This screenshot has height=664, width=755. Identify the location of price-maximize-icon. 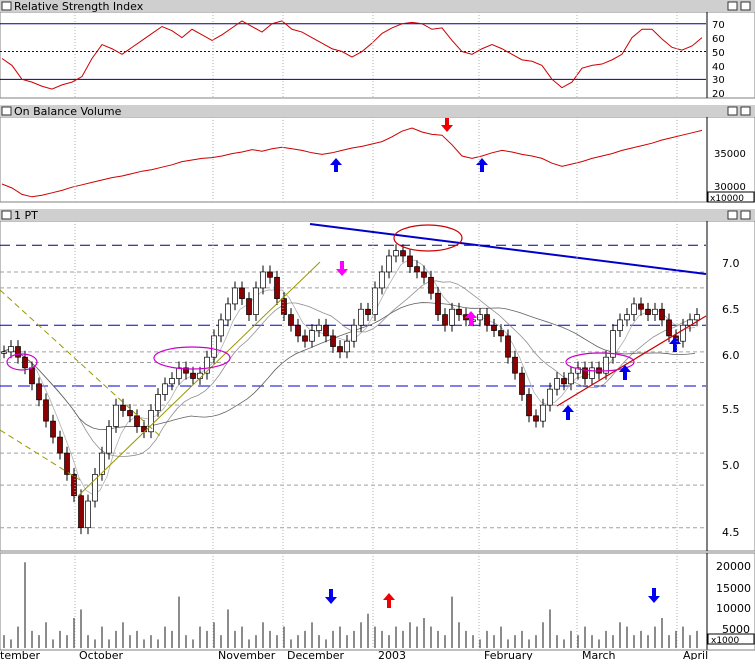
(732, 215).